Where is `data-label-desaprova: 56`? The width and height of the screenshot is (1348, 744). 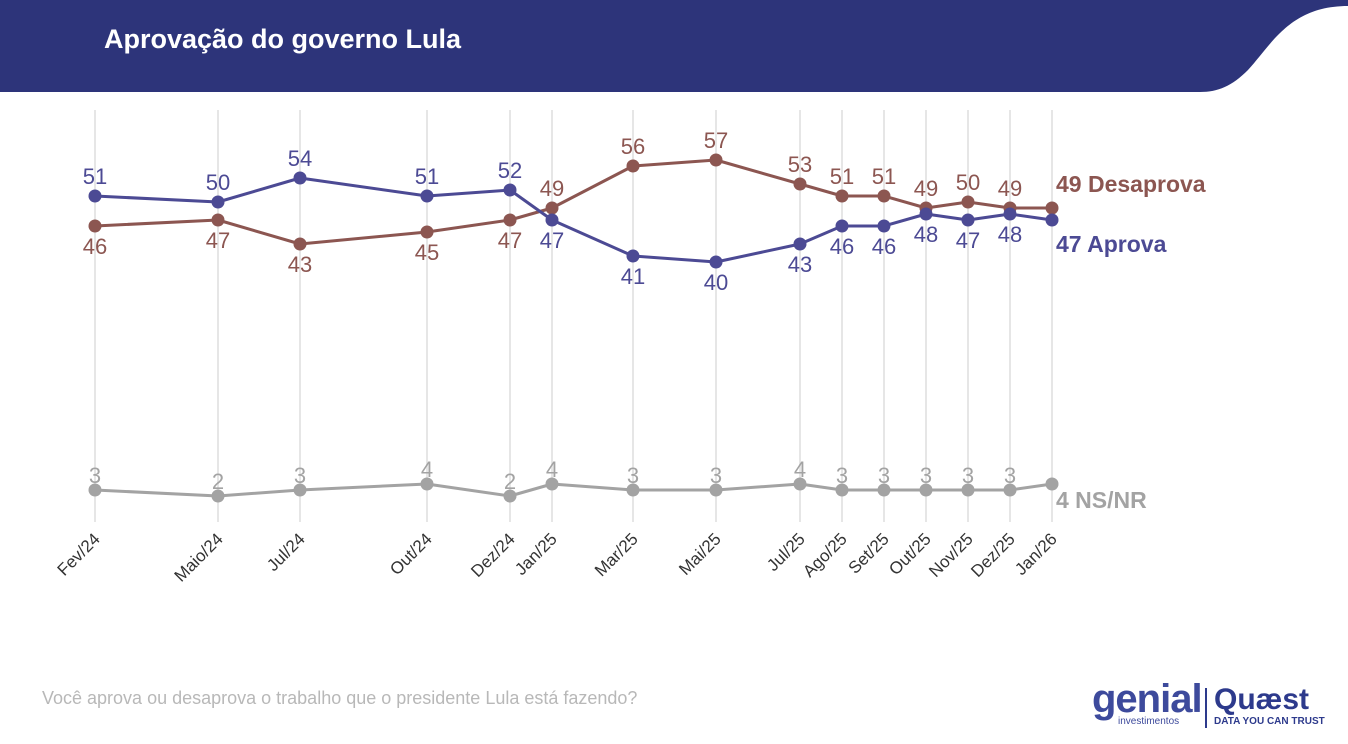 data-label-desaprova: 56 is located at coordinates (633, 146).